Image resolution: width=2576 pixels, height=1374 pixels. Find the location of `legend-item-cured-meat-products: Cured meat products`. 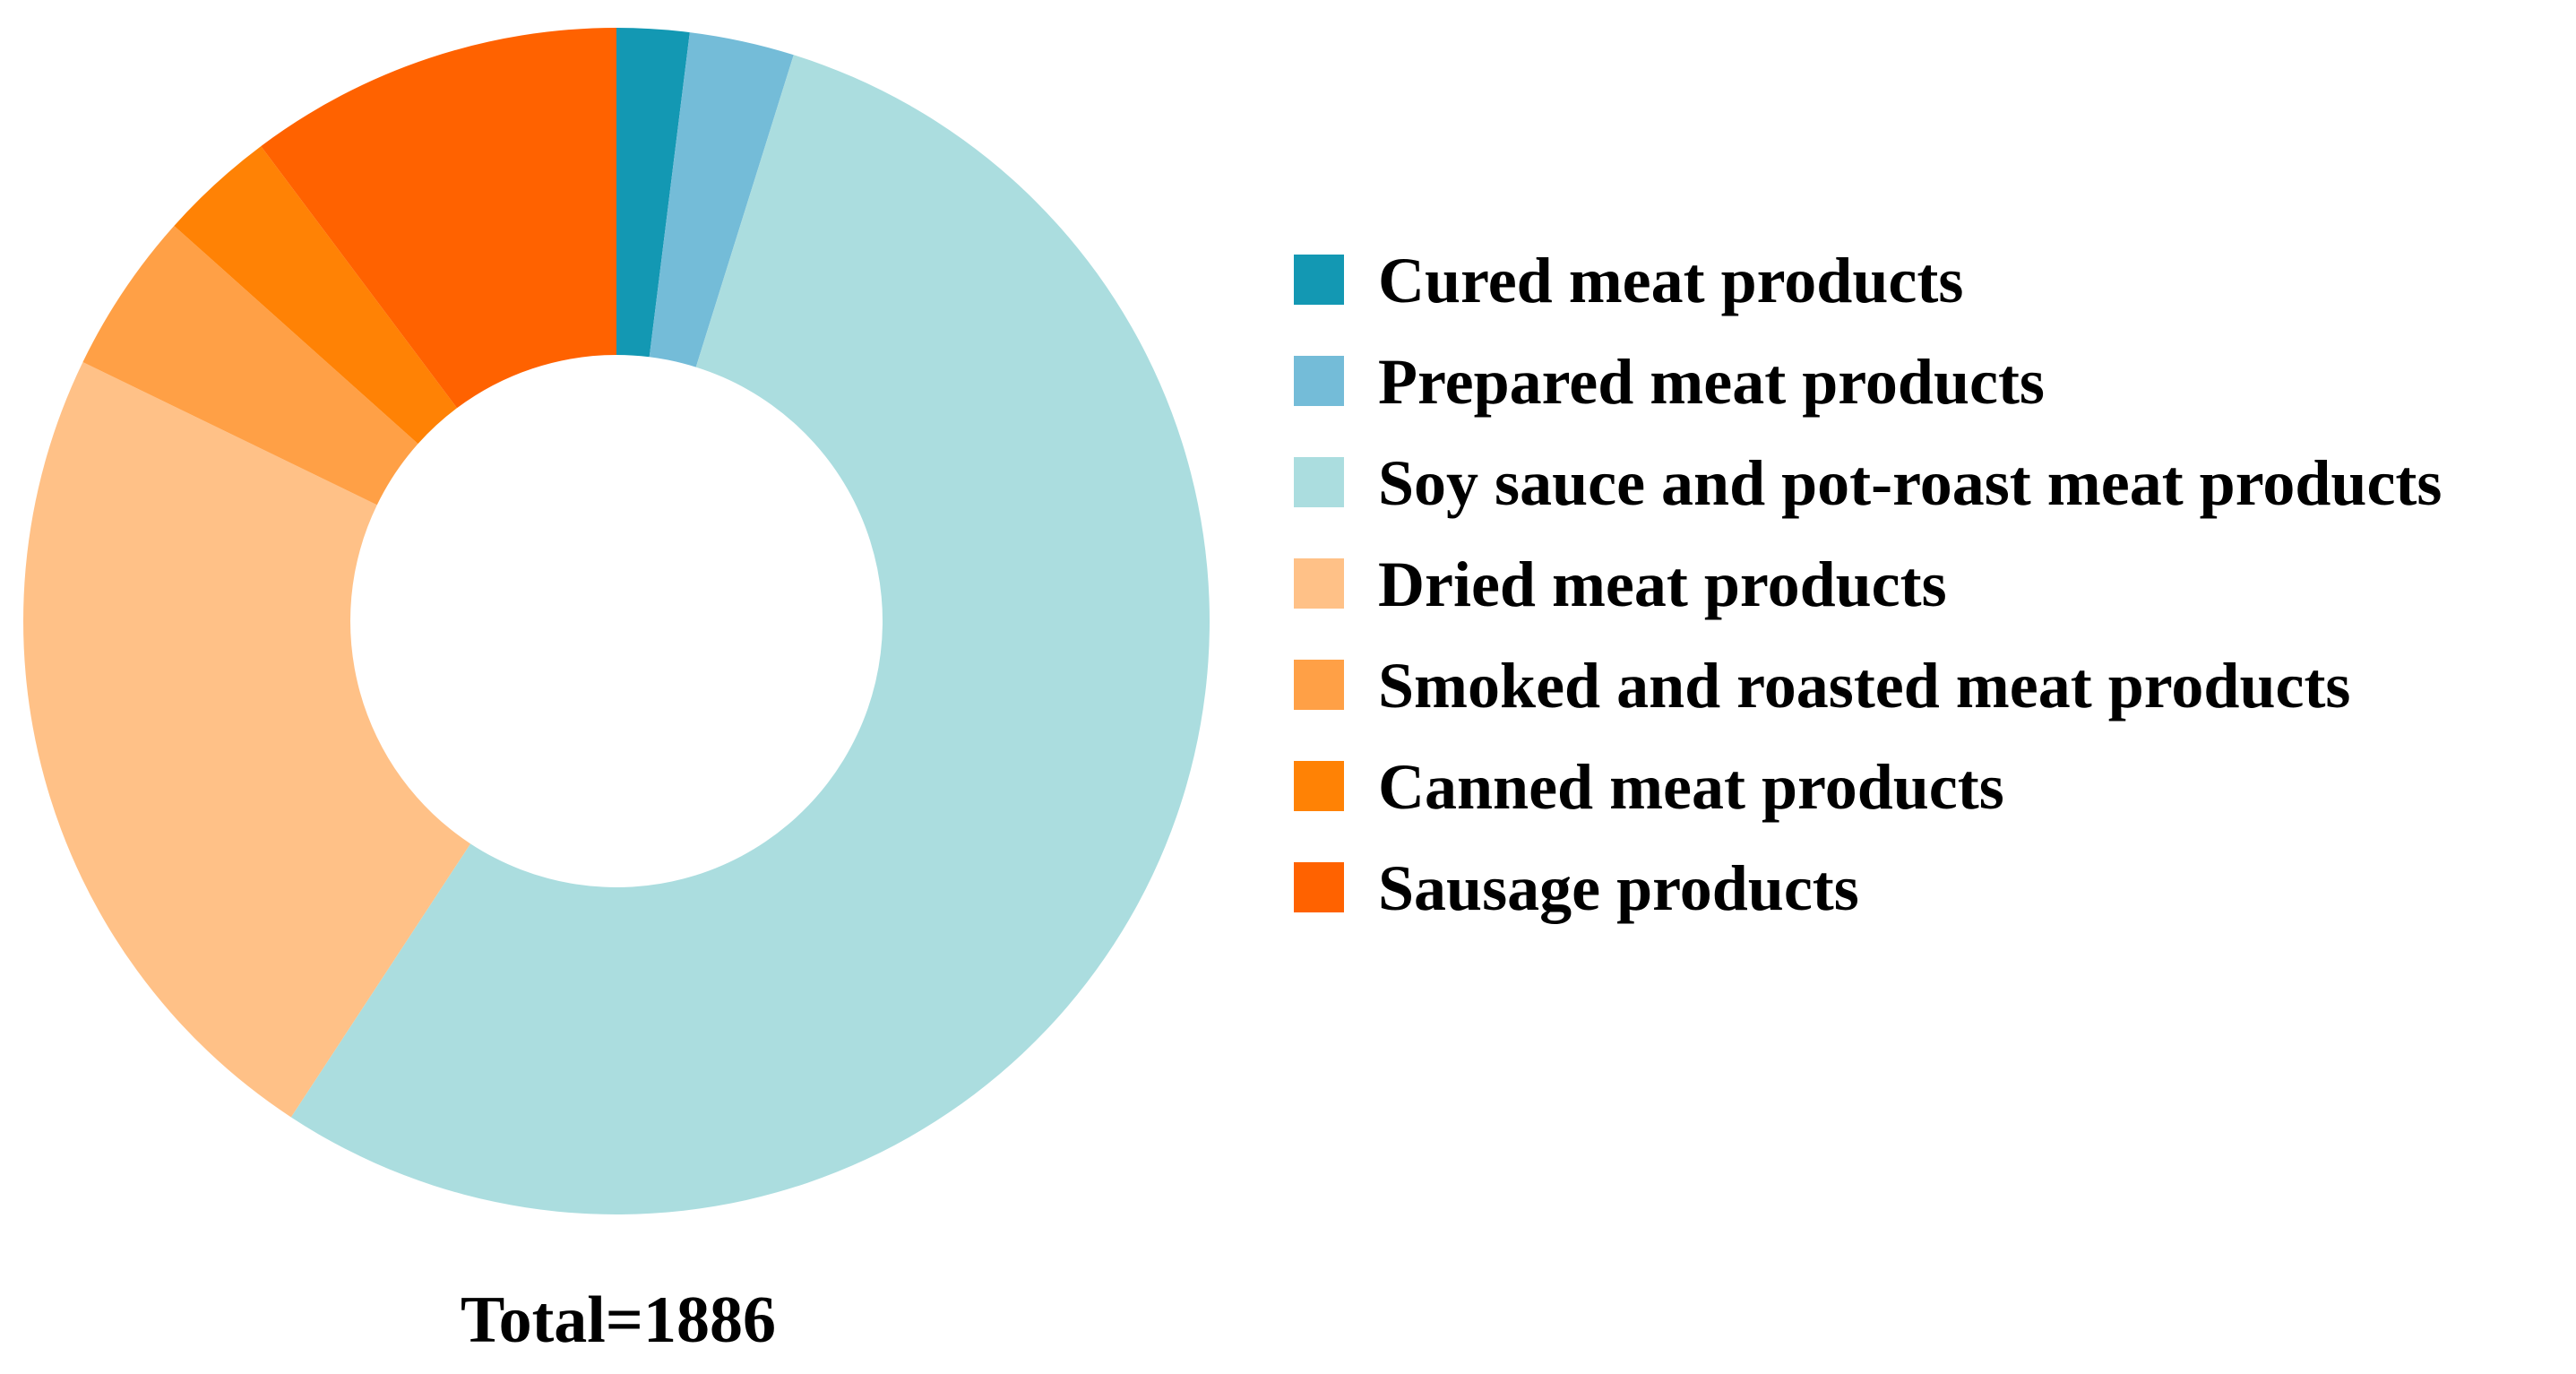

legend-item-cured-meat-products: Cured meat products is located at coordinates (1930, 281).